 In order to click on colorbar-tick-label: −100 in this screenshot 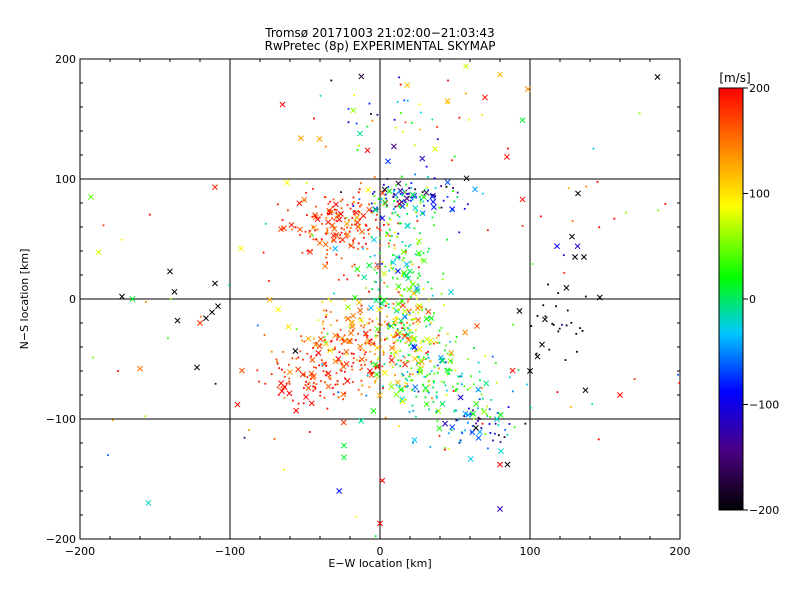, I will do `click(764, 405)`.